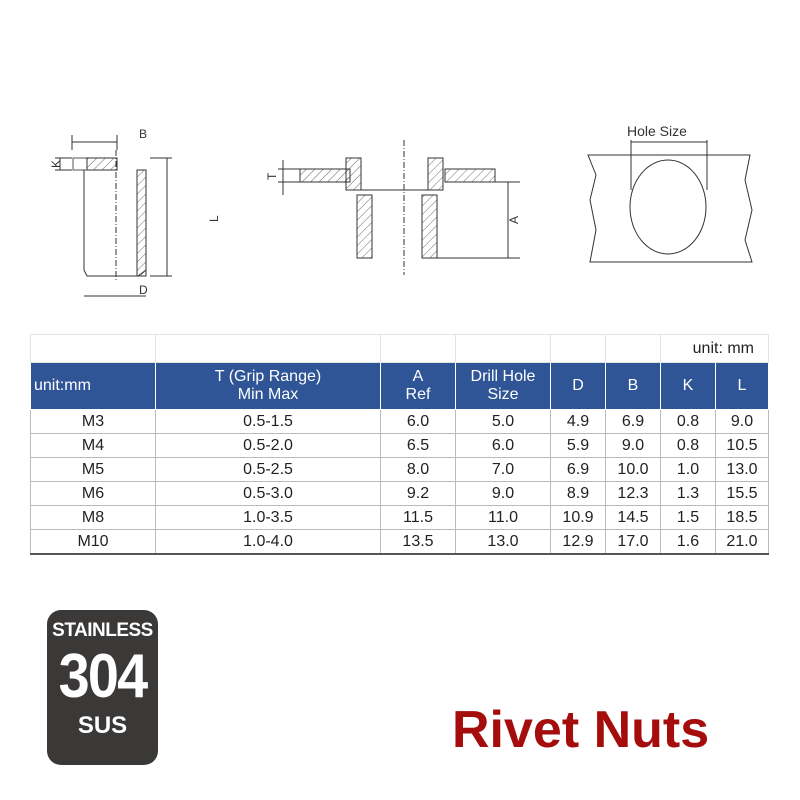  Describe the element at coordinates (688, 493) in the screenshot. I see `table-cell: 1.3` at that location.